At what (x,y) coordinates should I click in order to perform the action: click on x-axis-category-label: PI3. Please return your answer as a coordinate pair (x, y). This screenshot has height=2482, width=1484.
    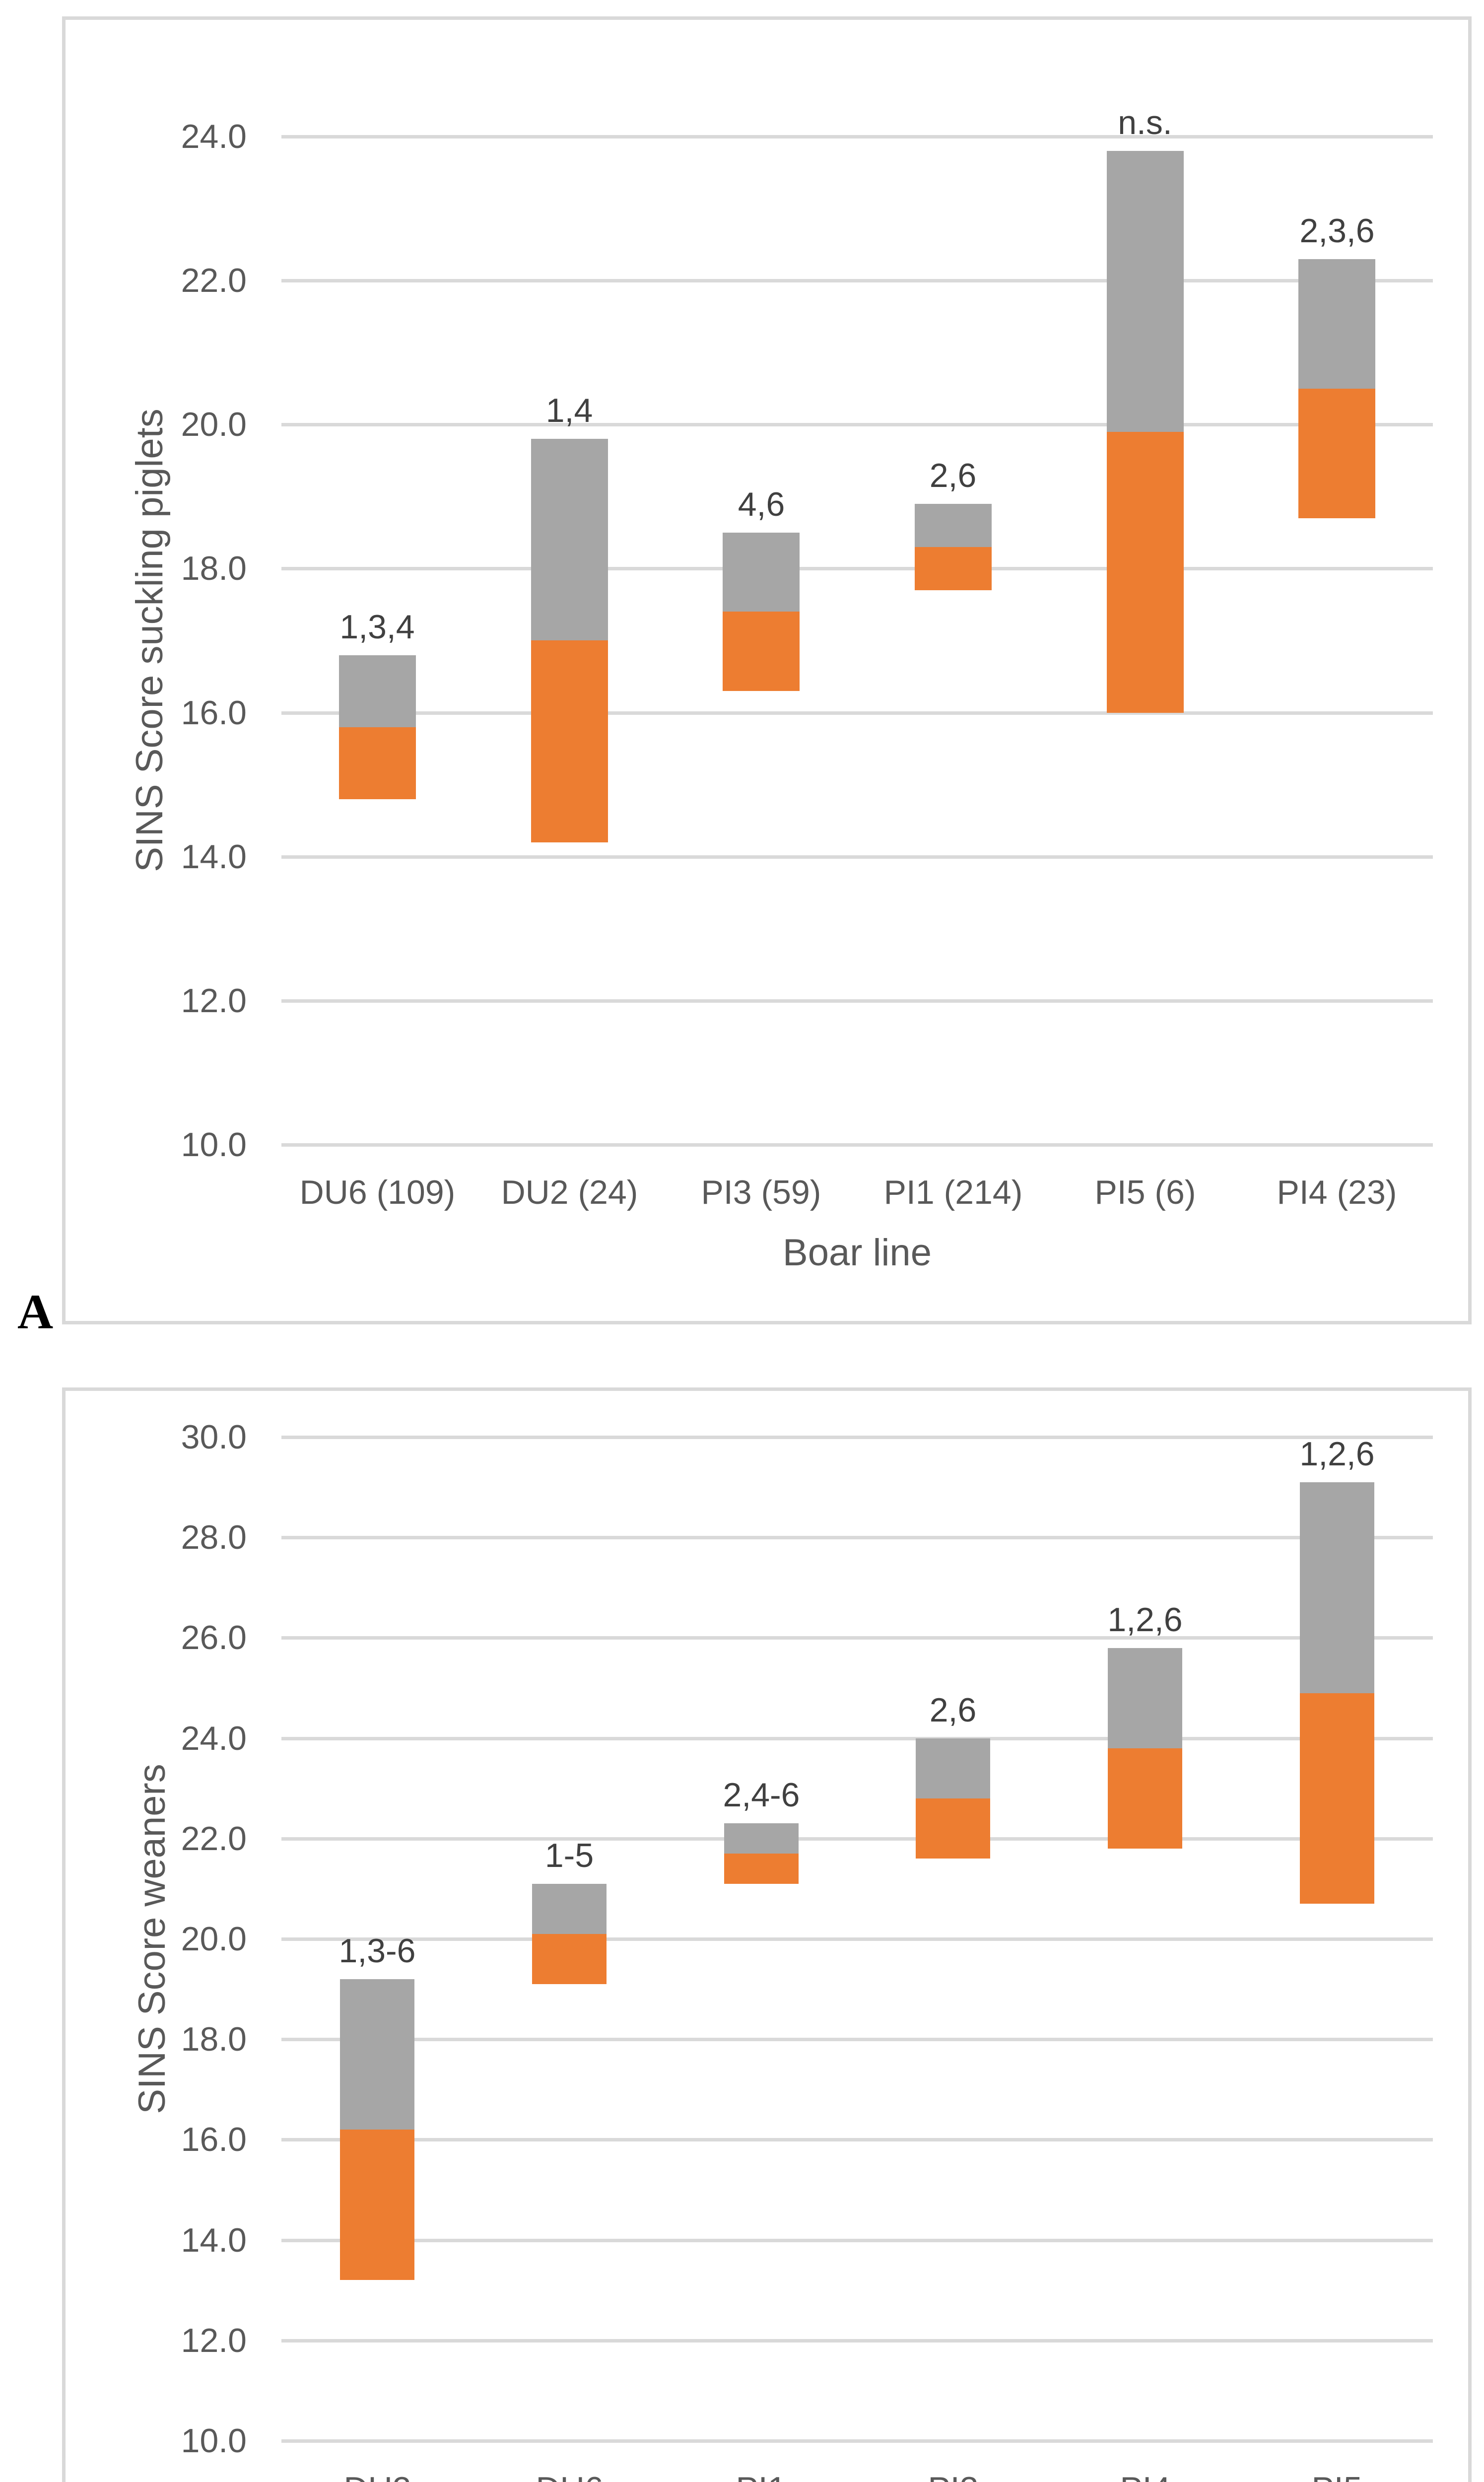
    Looking at the image, I should click on (953, 2475).